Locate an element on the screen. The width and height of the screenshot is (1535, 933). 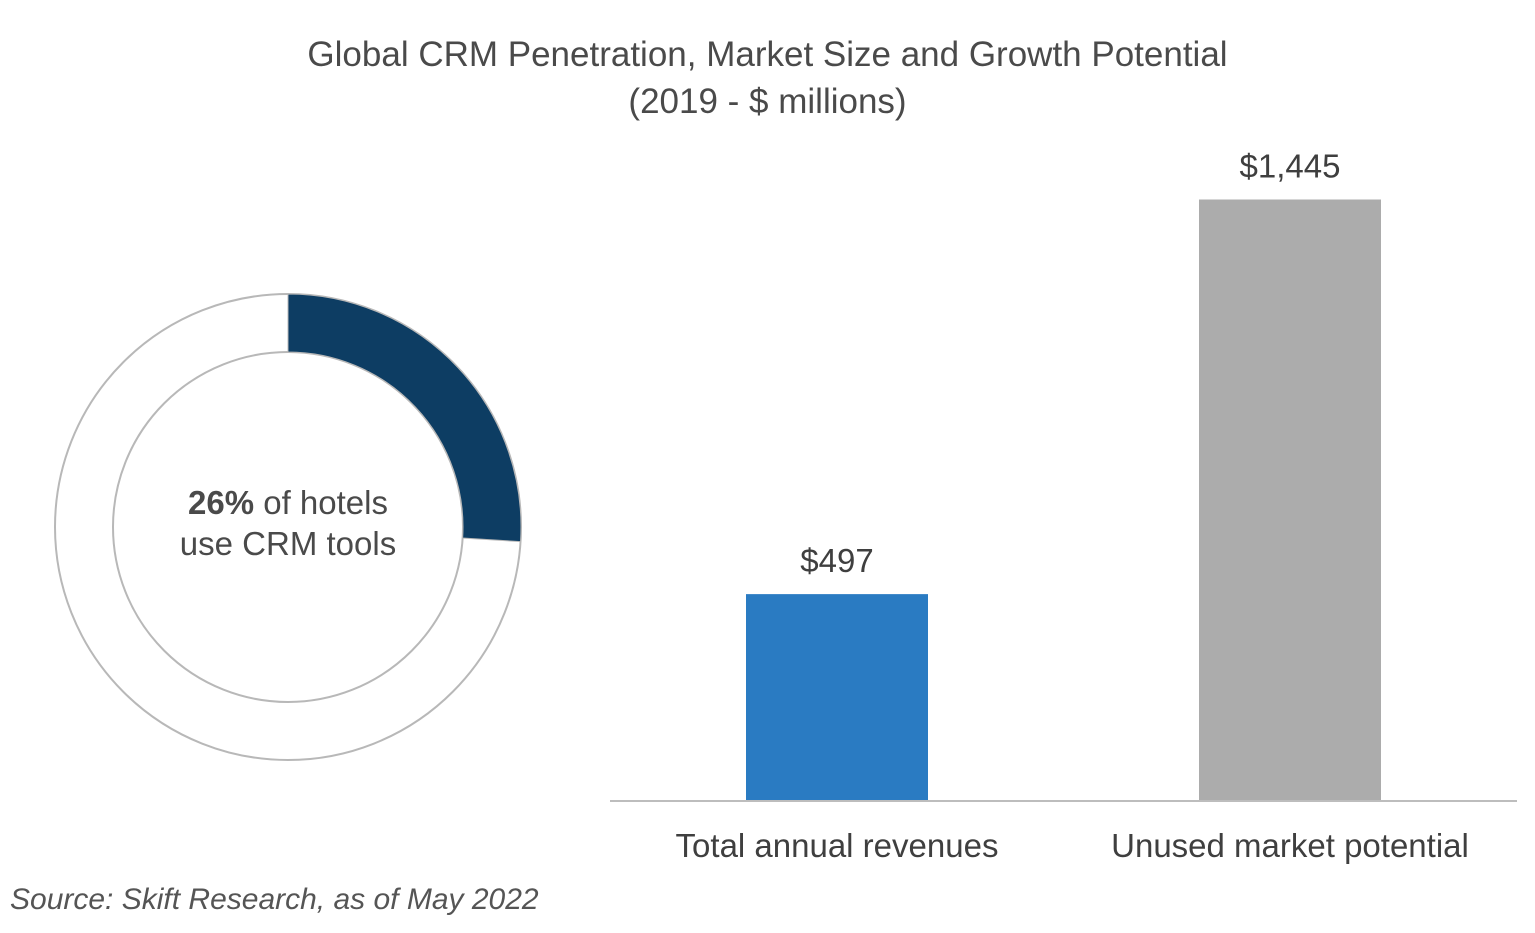
bar-value-label: $1,445 is located at coordinates (1290, 166).